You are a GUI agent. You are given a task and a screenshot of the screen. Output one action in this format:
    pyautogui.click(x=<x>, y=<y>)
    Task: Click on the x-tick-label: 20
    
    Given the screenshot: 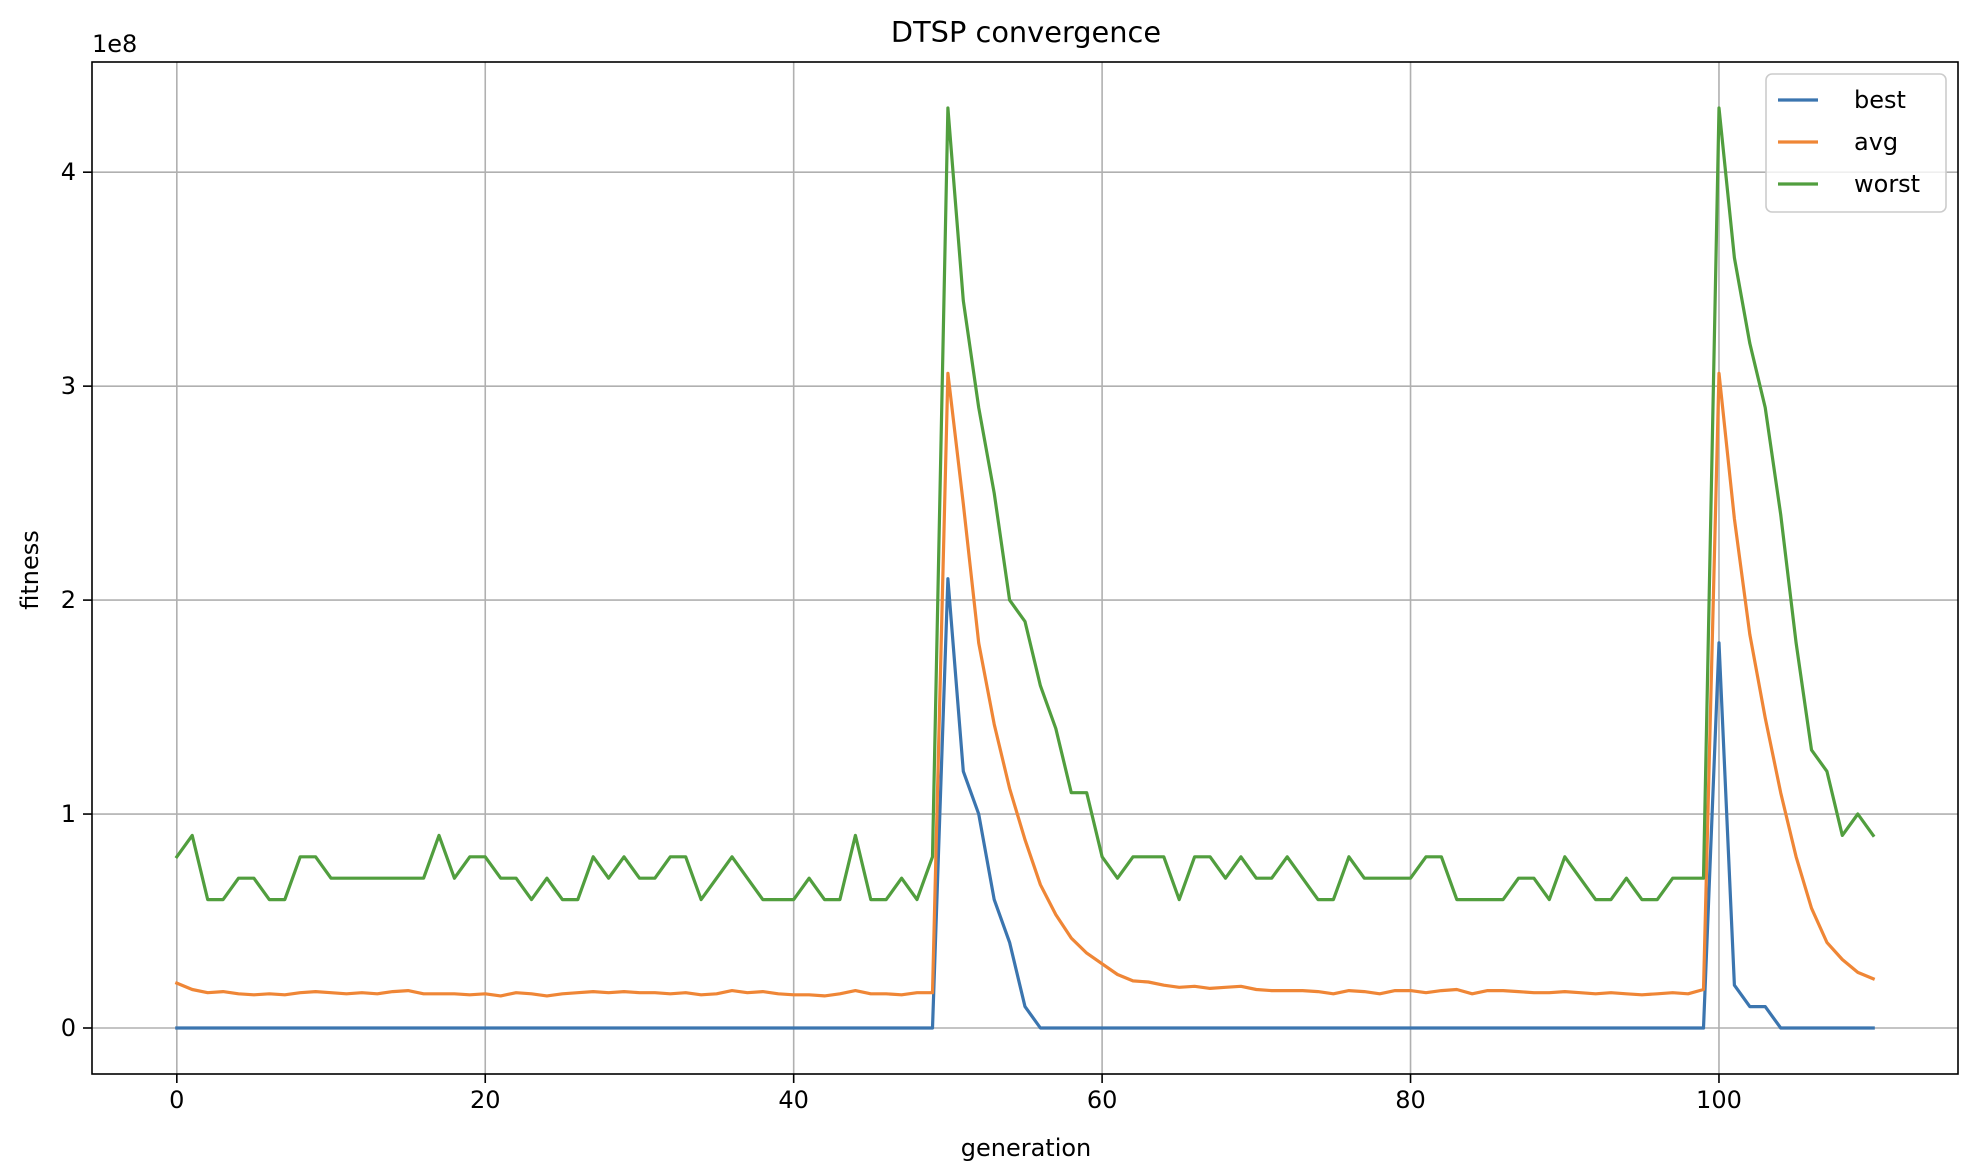 What is the action you would take?
    pyautogui.click(x=485, y=1100)
    